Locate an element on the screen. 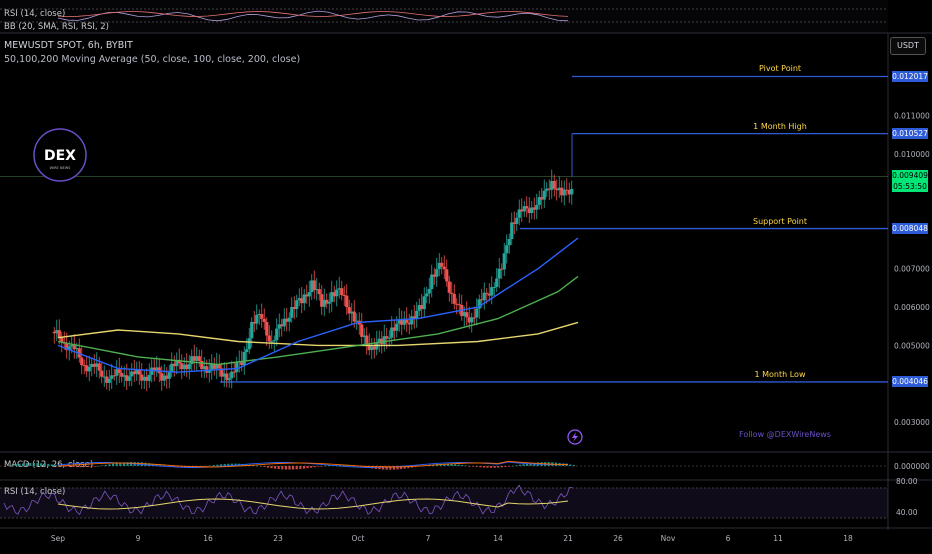 The width and height of the screenshot is (932, 554). current-price-tag: 0.009409 05:53:50 is located at coordinates (910, 181).